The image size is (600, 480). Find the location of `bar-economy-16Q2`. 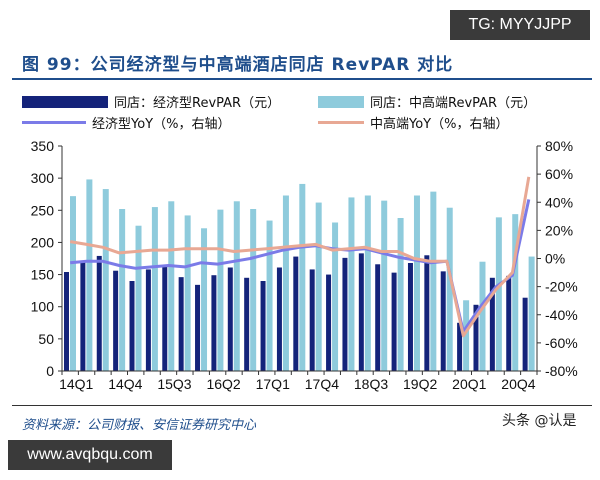

bar-economy-16Q2 is located at coordinates (214, 323).